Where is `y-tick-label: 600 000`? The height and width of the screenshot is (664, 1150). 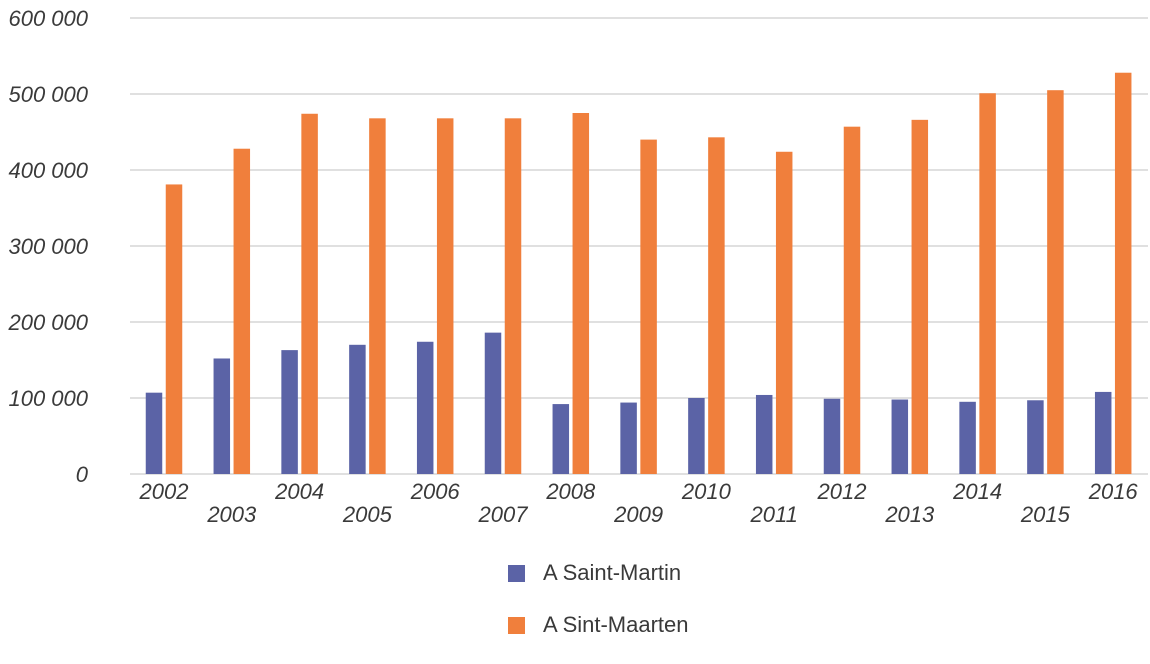 y-tick-label: 600 000 is located at coordinates (48, 18).